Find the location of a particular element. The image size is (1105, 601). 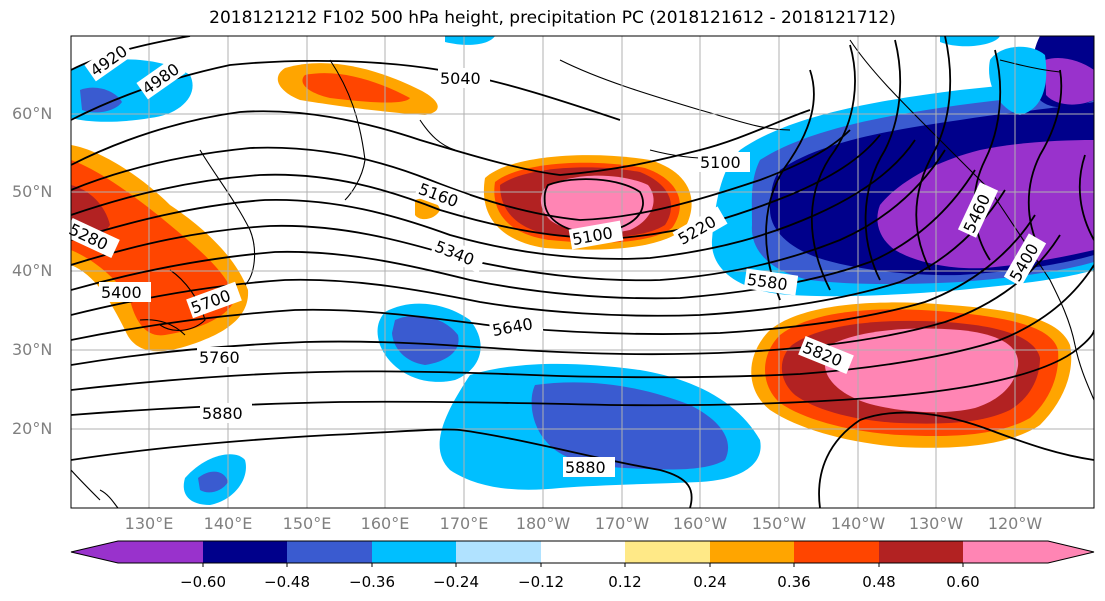

contour-label: 5760 is located at coordinates (219, 357).